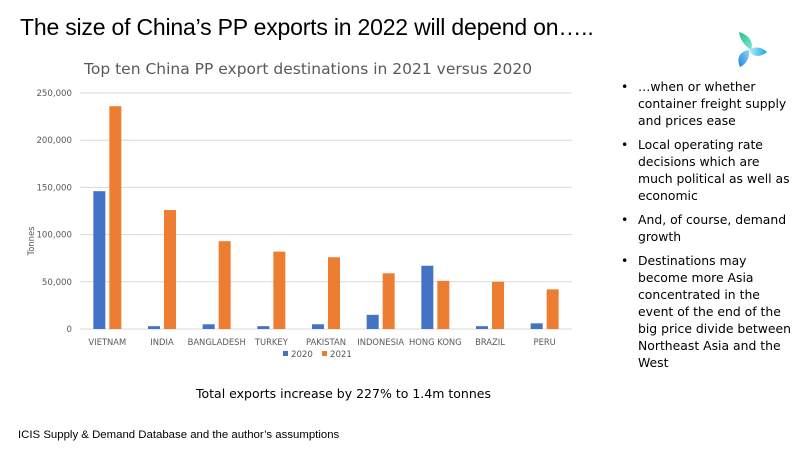 Image resolution: width=800 pixels, height=450 pixels. I want to click on y-axis-title: Tonnes, so click(31, 242).